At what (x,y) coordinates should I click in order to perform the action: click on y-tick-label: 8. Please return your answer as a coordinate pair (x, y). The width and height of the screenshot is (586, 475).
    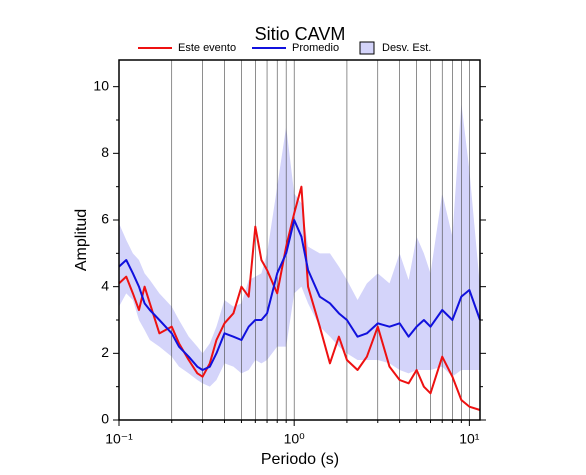
    Looking at the image, I should click on (105, 152).